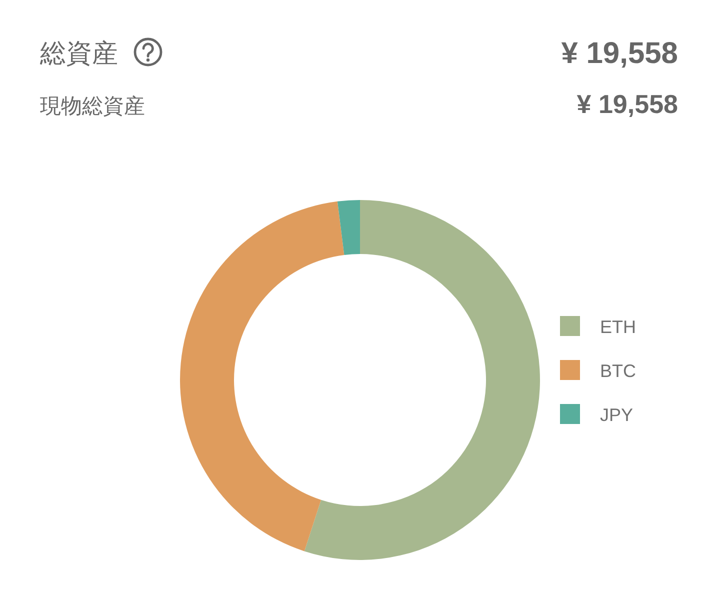  I want to click on legend-label: JPY, so click(617, 415).